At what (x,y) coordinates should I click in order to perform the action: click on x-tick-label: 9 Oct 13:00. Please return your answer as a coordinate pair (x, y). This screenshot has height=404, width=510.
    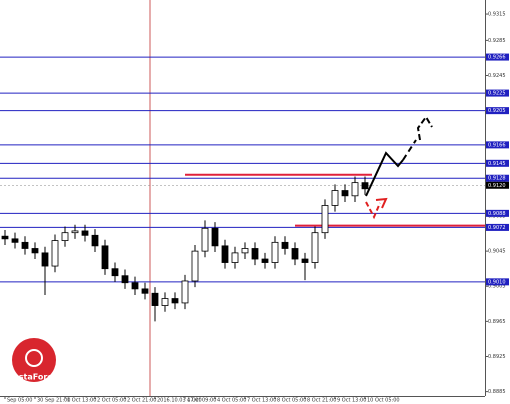
    Looking at the image, I should click on (351, 401).